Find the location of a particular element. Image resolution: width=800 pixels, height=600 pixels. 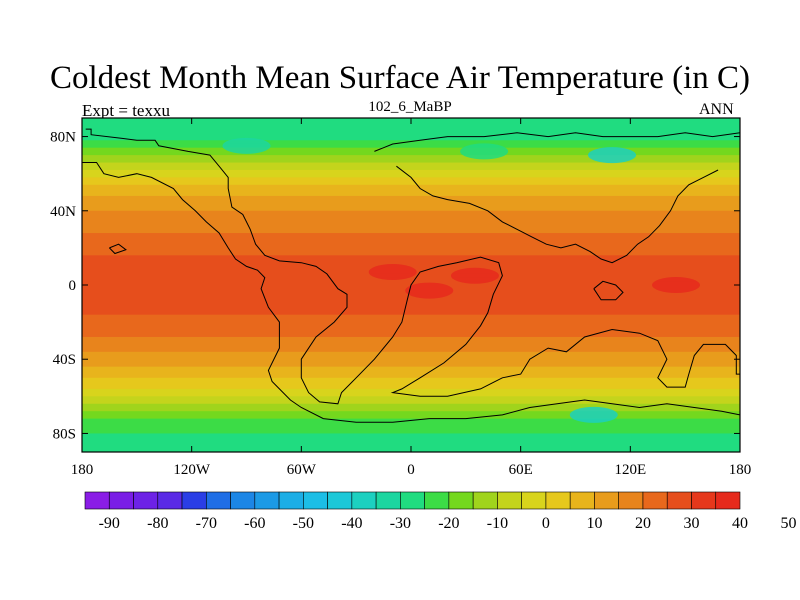

colorbar-label: -70 is located at coordinates (206, 523).